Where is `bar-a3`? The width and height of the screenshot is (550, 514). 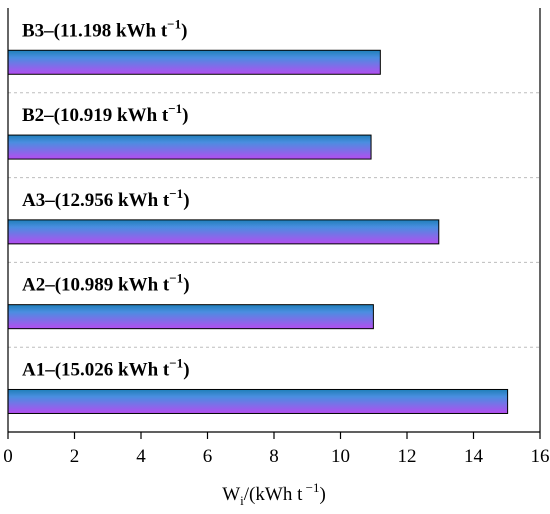
bar-a3 is located at coordinates (223, 232).